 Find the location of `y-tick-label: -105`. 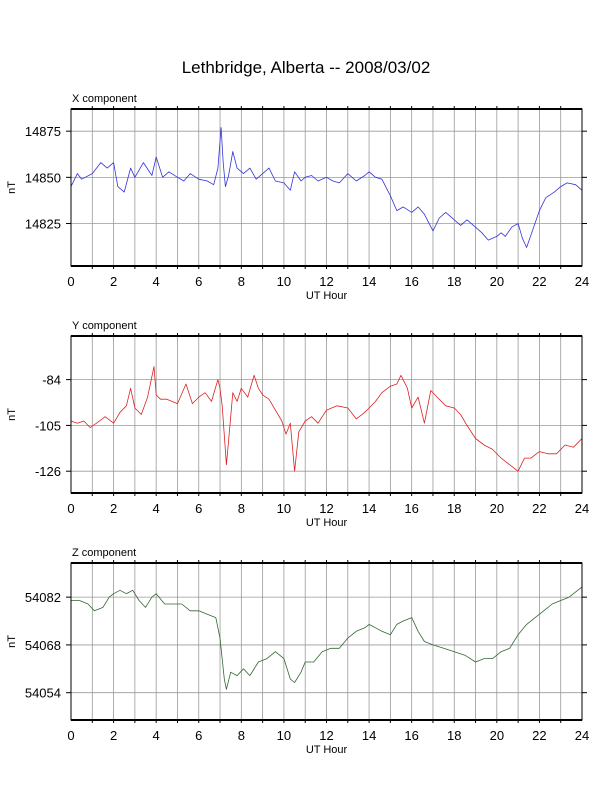

y-tick-label: -105 is located at coordinates (48, 425).